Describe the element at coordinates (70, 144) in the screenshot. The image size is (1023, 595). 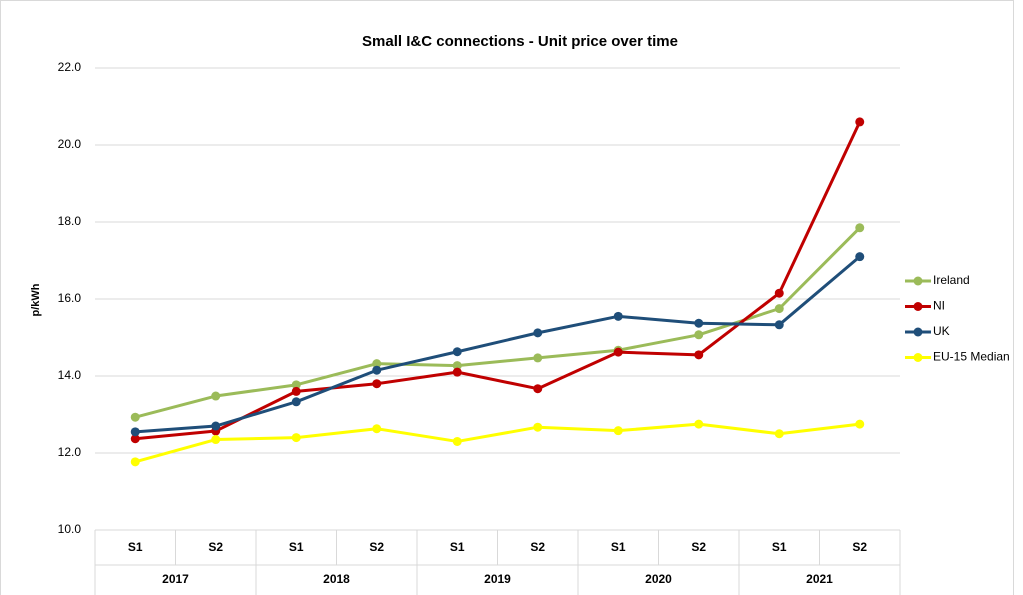
I see `y-tick-label: 20.0` at that location.